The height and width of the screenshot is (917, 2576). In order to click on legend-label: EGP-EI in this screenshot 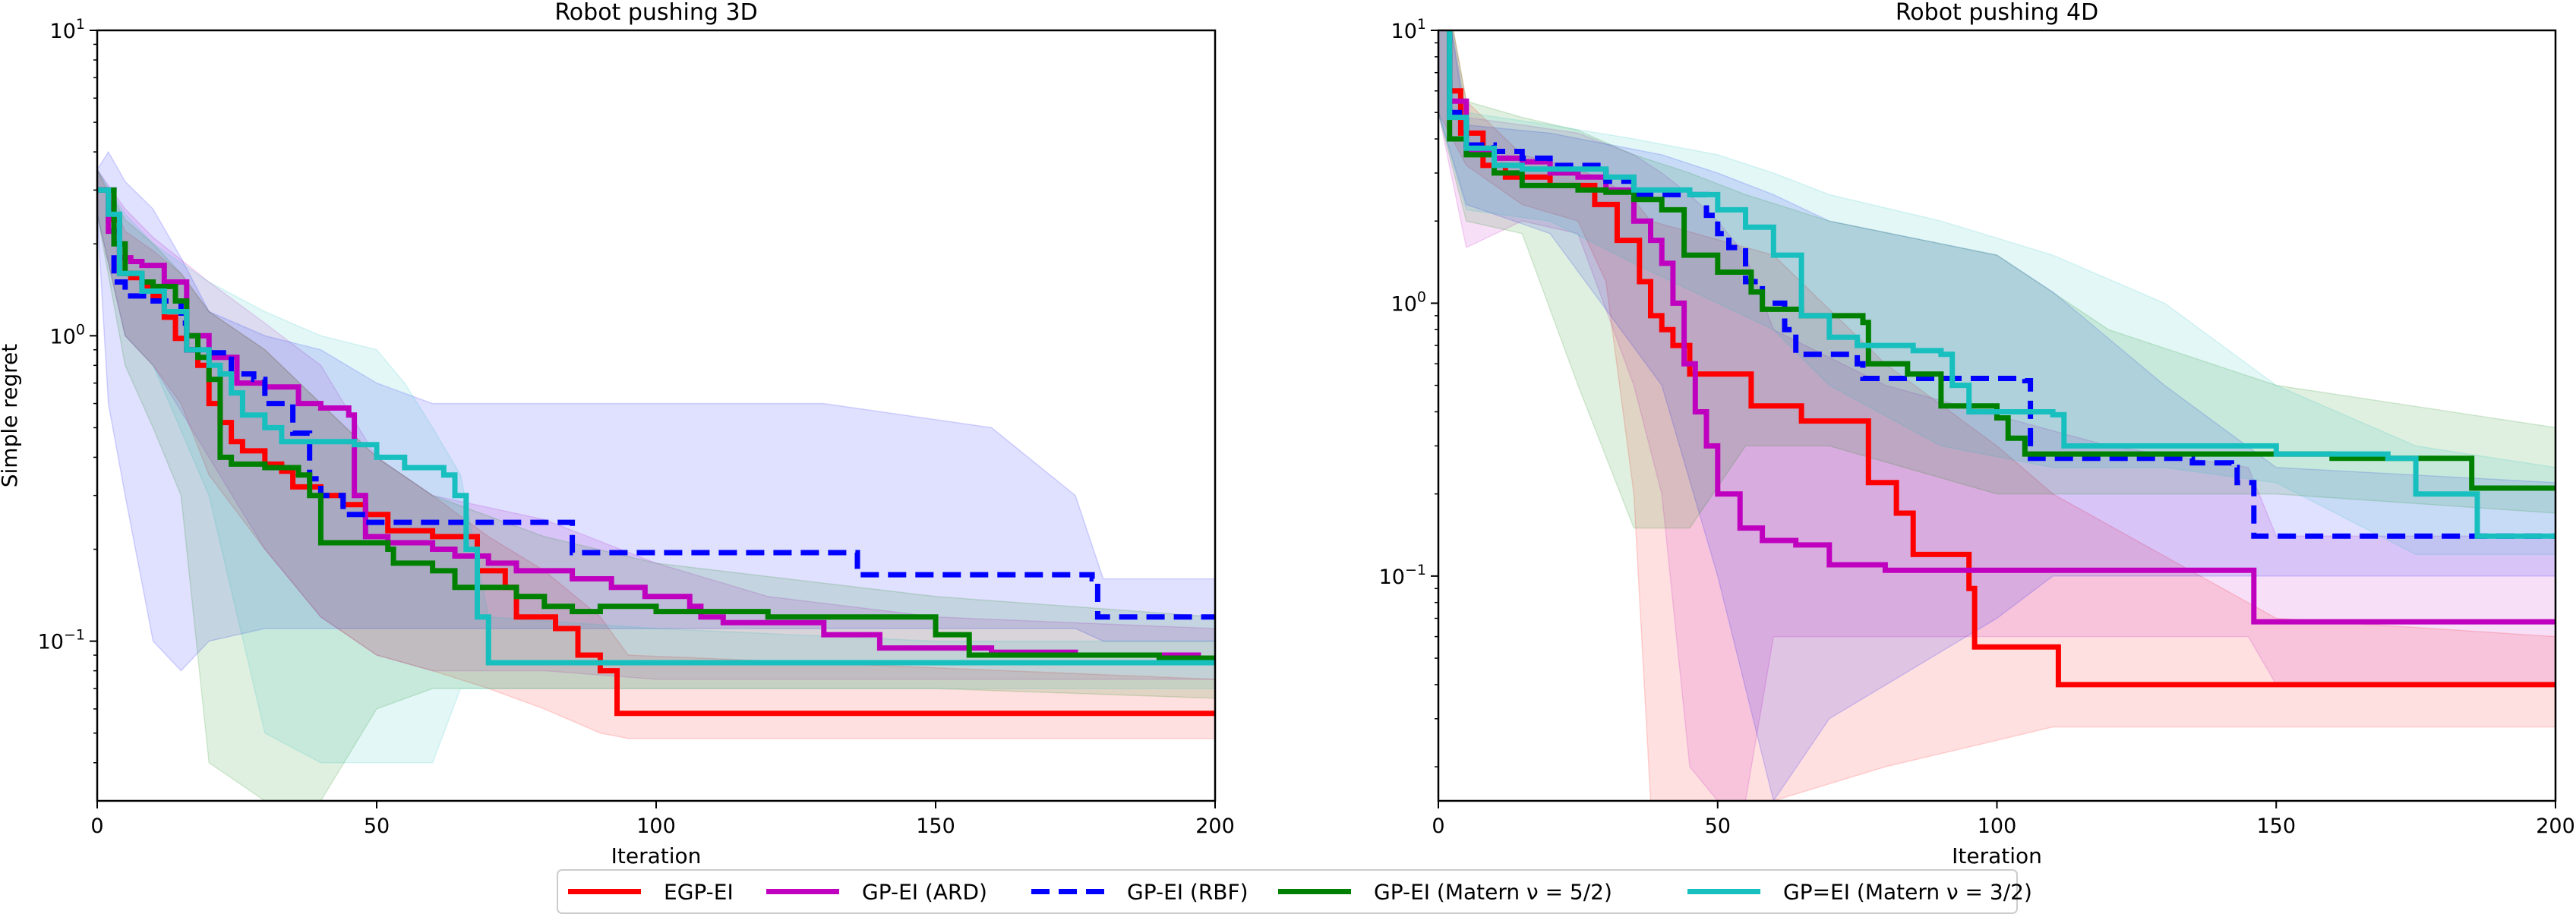, I will do `click(699, 892)`.